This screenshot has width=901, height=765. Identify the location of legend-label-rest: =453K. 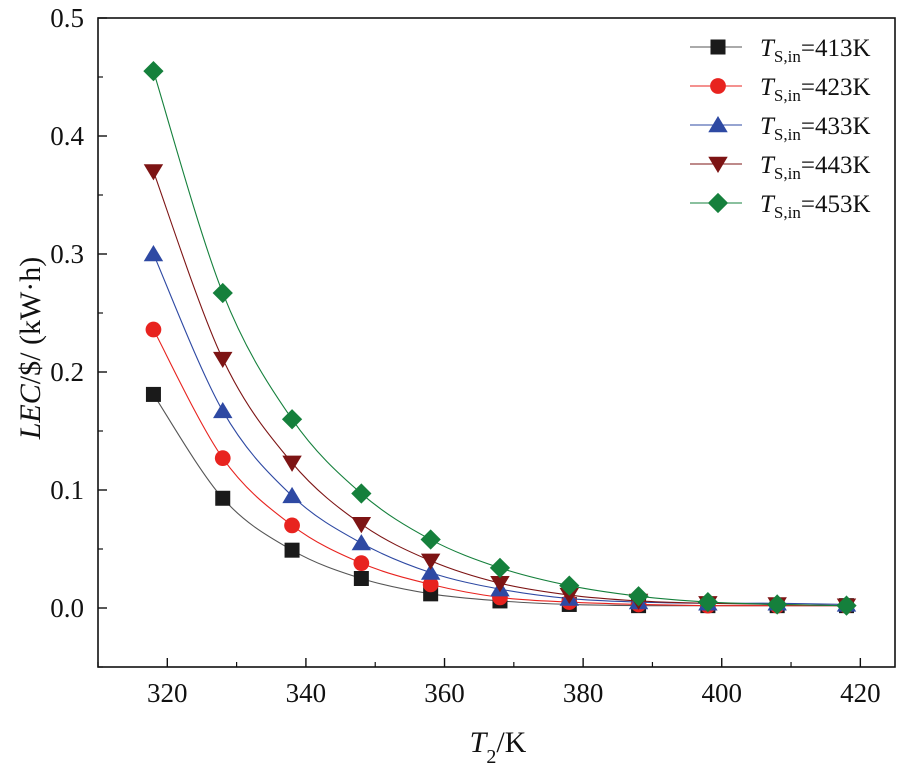
(836, 204).